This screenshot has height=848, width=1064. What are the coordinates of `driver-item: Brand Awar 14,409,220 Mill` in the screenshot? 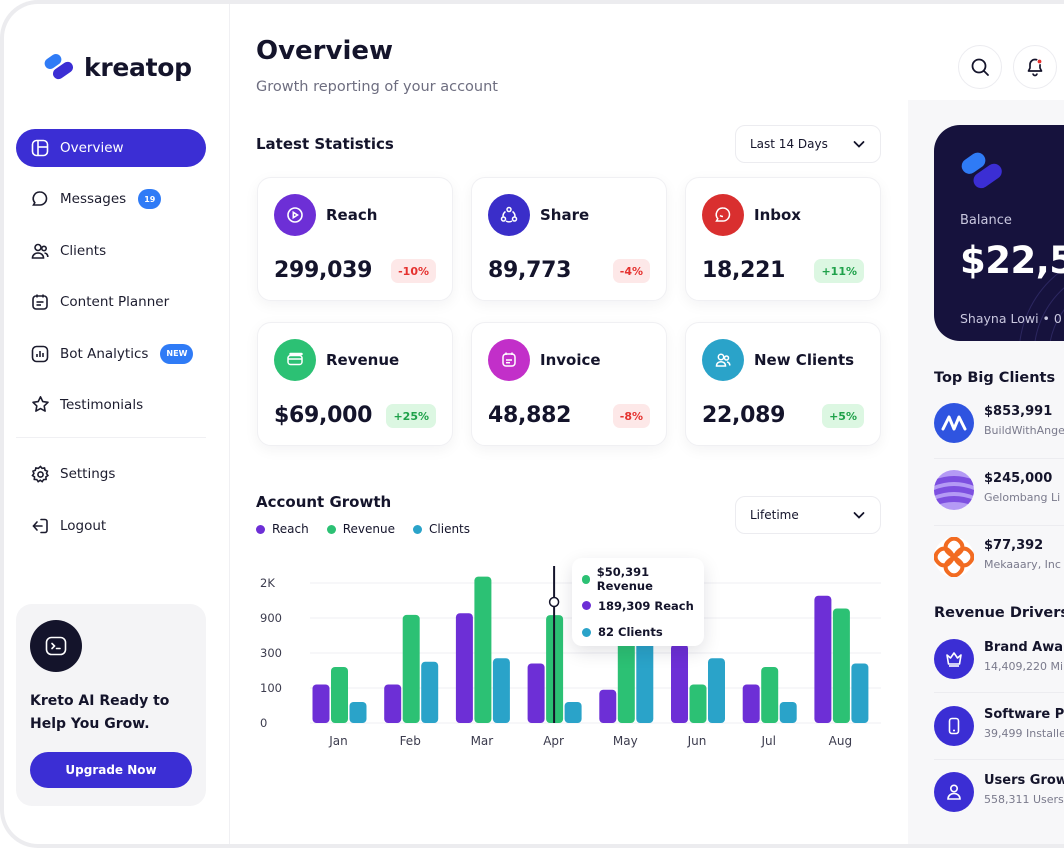 It's located at (999, 659).